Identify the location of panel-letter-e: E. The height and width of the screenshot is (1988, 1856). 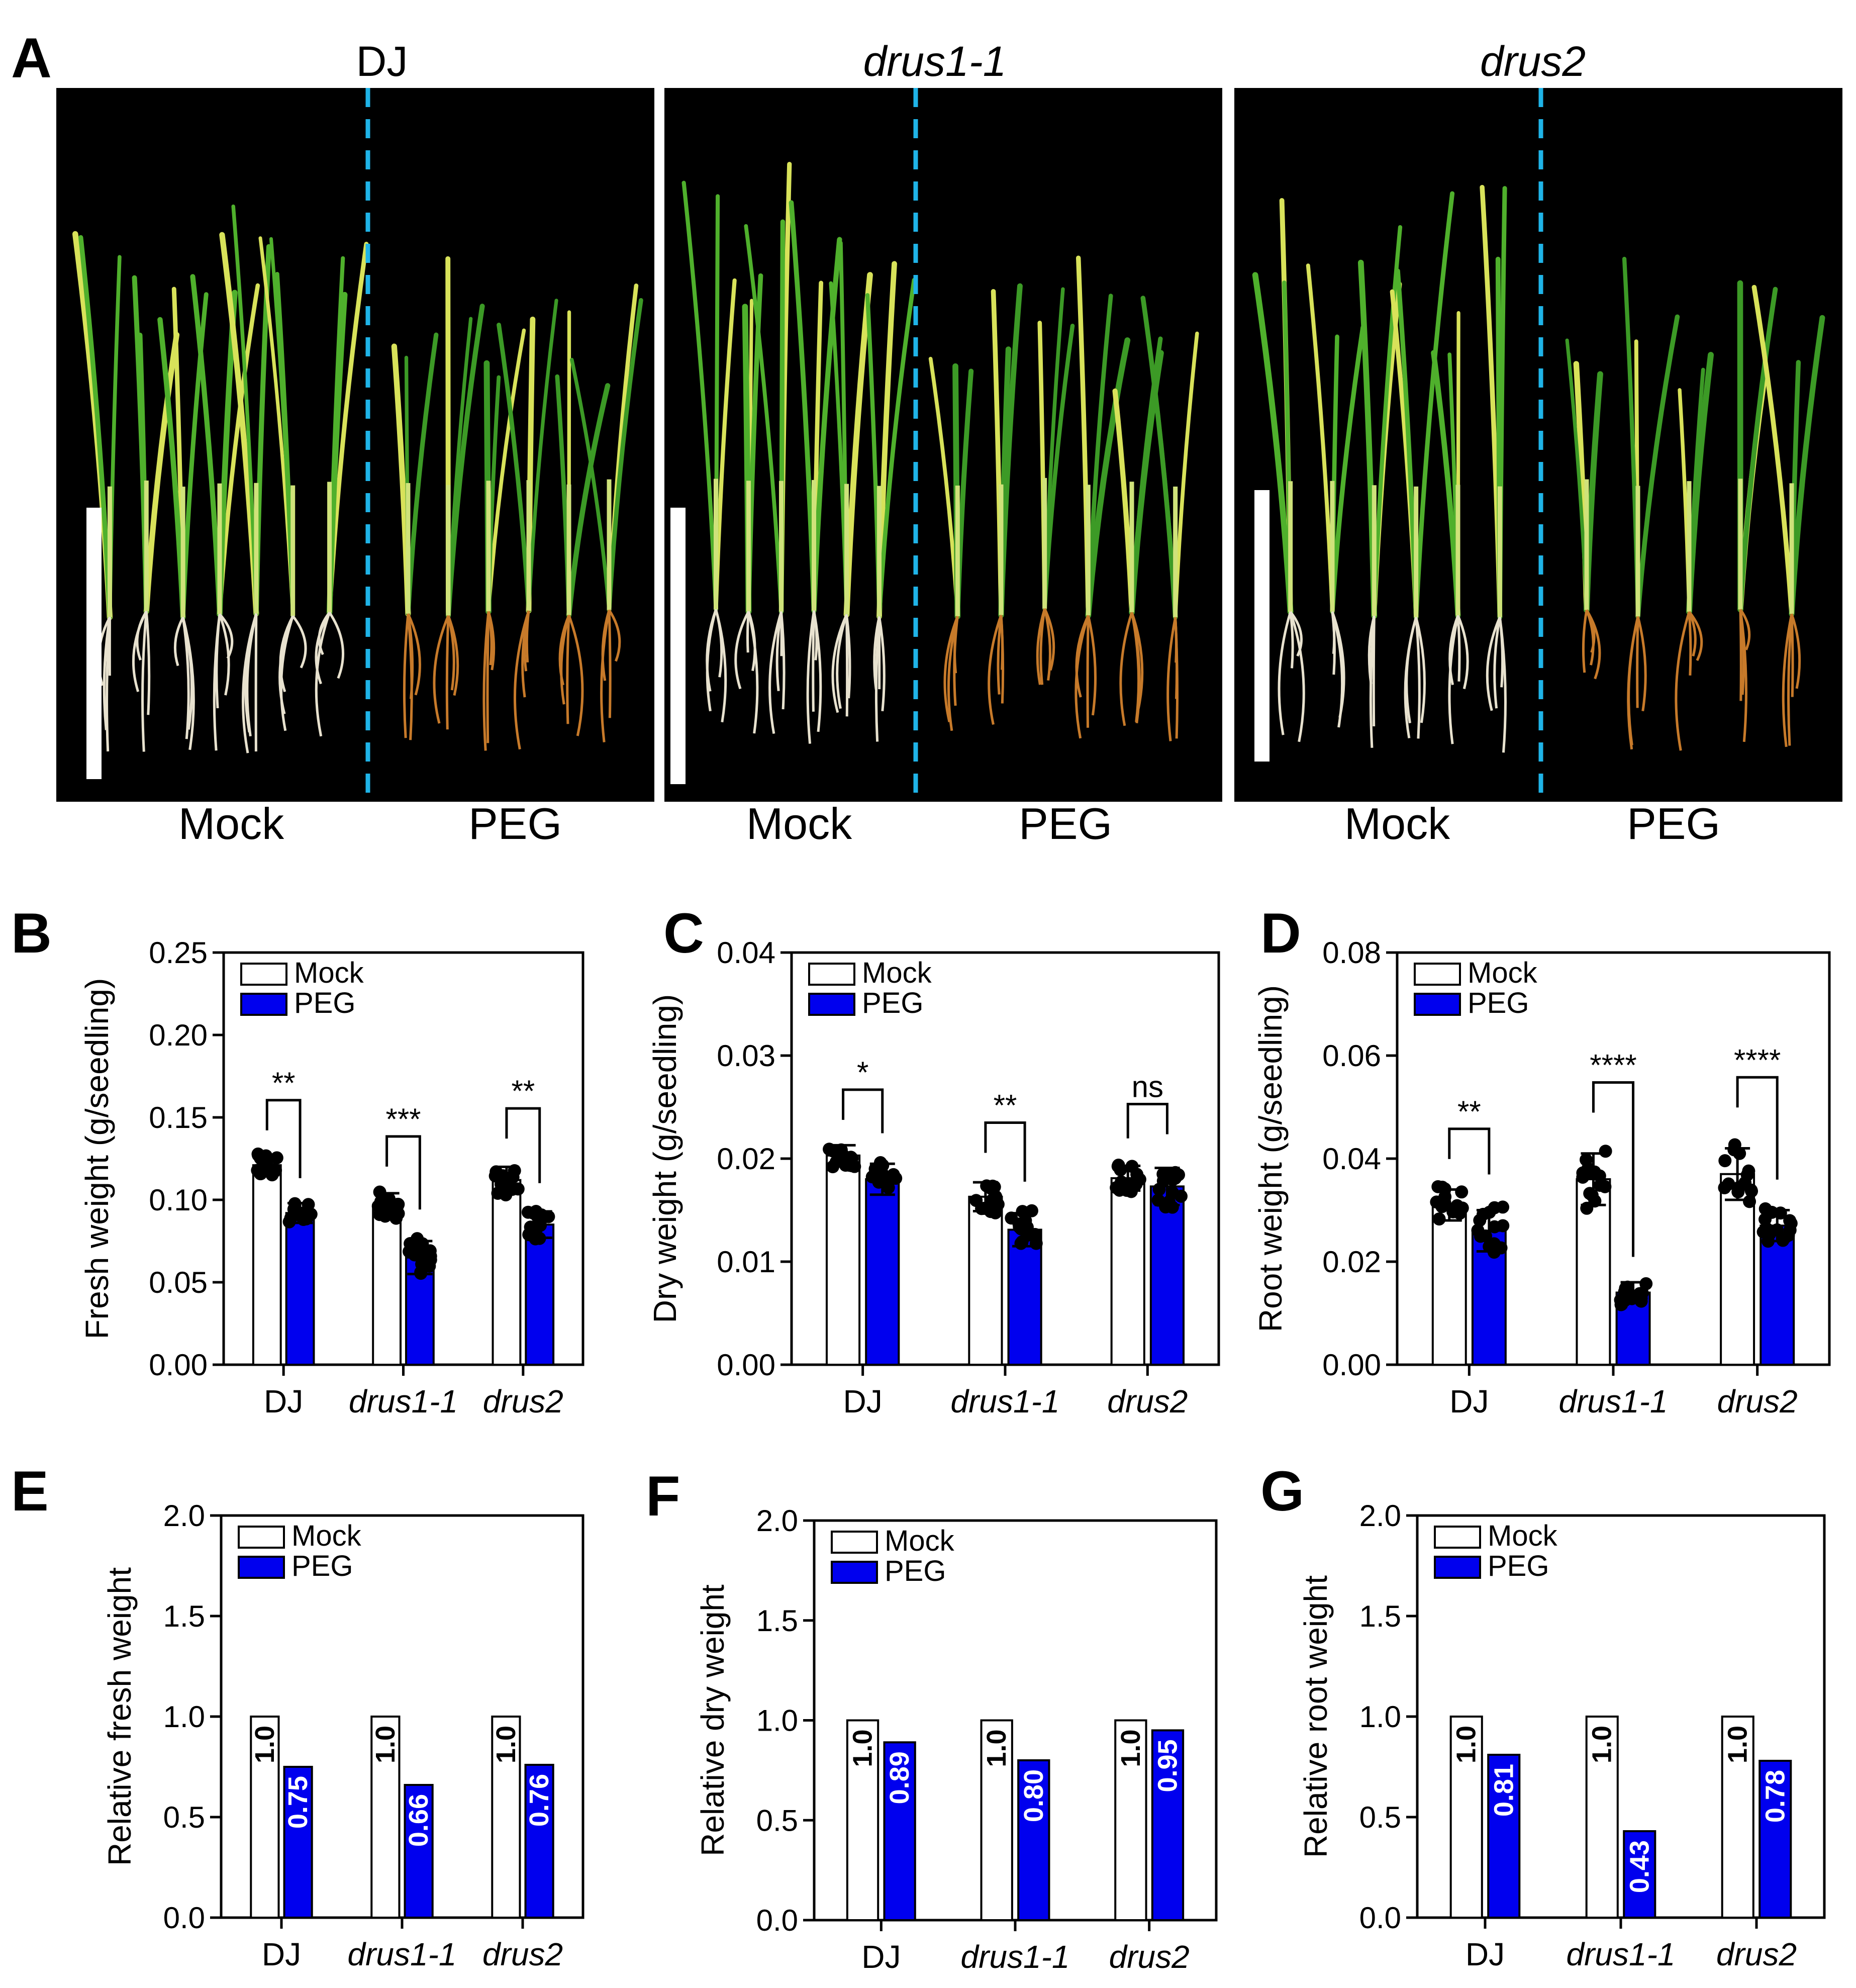
(30, 1491).